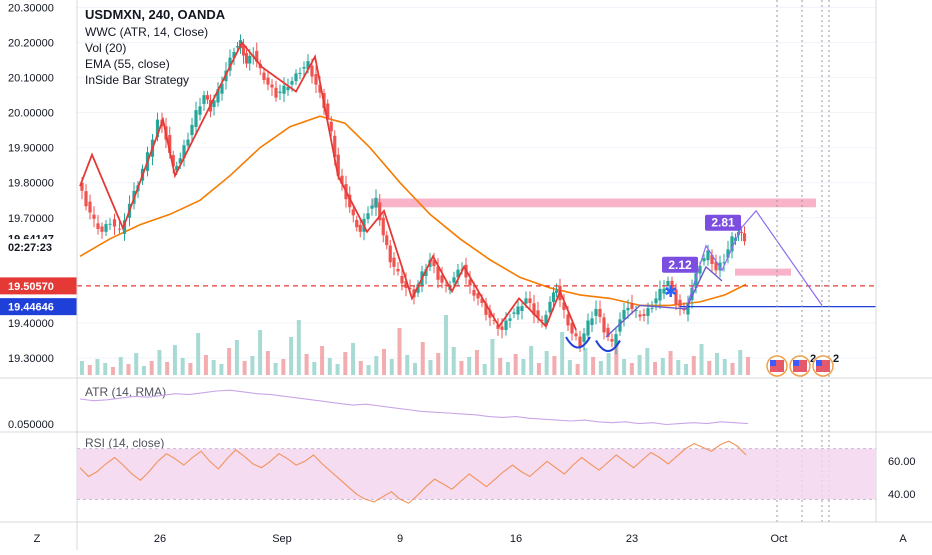 The image size is (932, 555). What do you see at coordinates (105, 48) in the screenshot?
I see `legend-line-vol: Vol (20)` at bounding box center [105, 48].